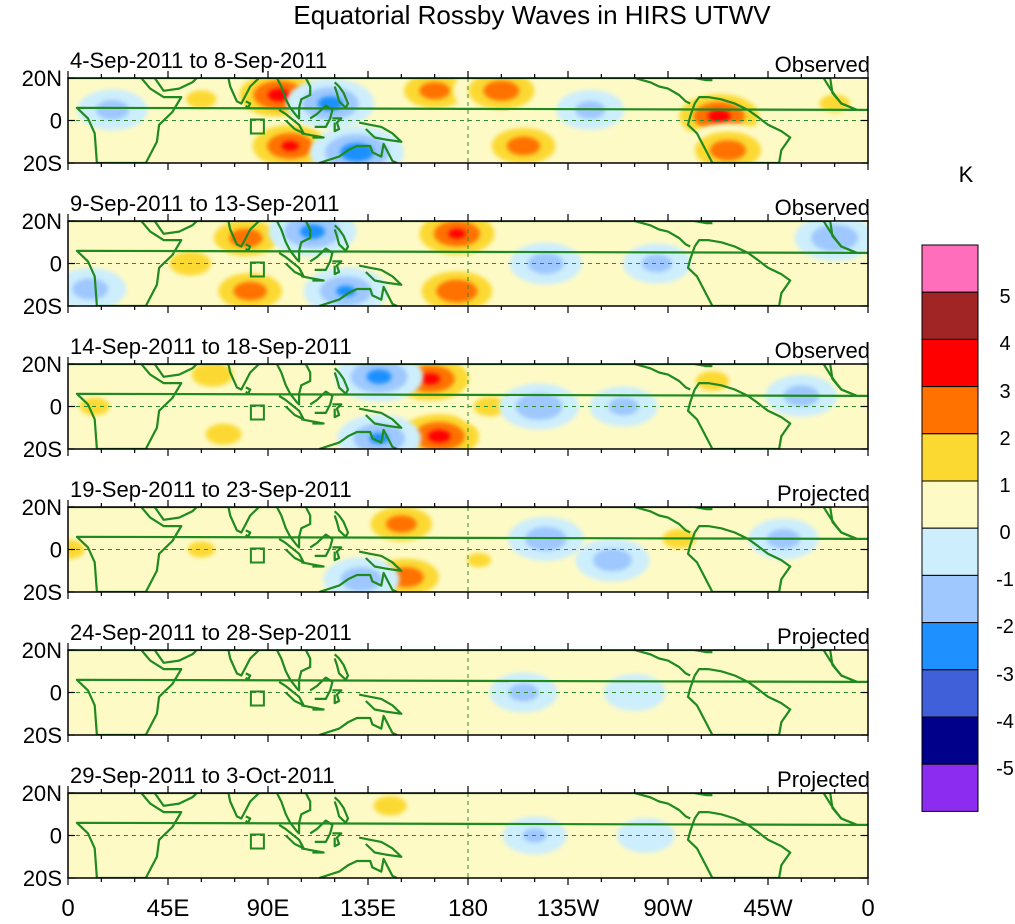 Image resolution: width=1015 pixels, height=924 pixels. I want to click on colorbar-tick-label: -4, so click(1005, 722).